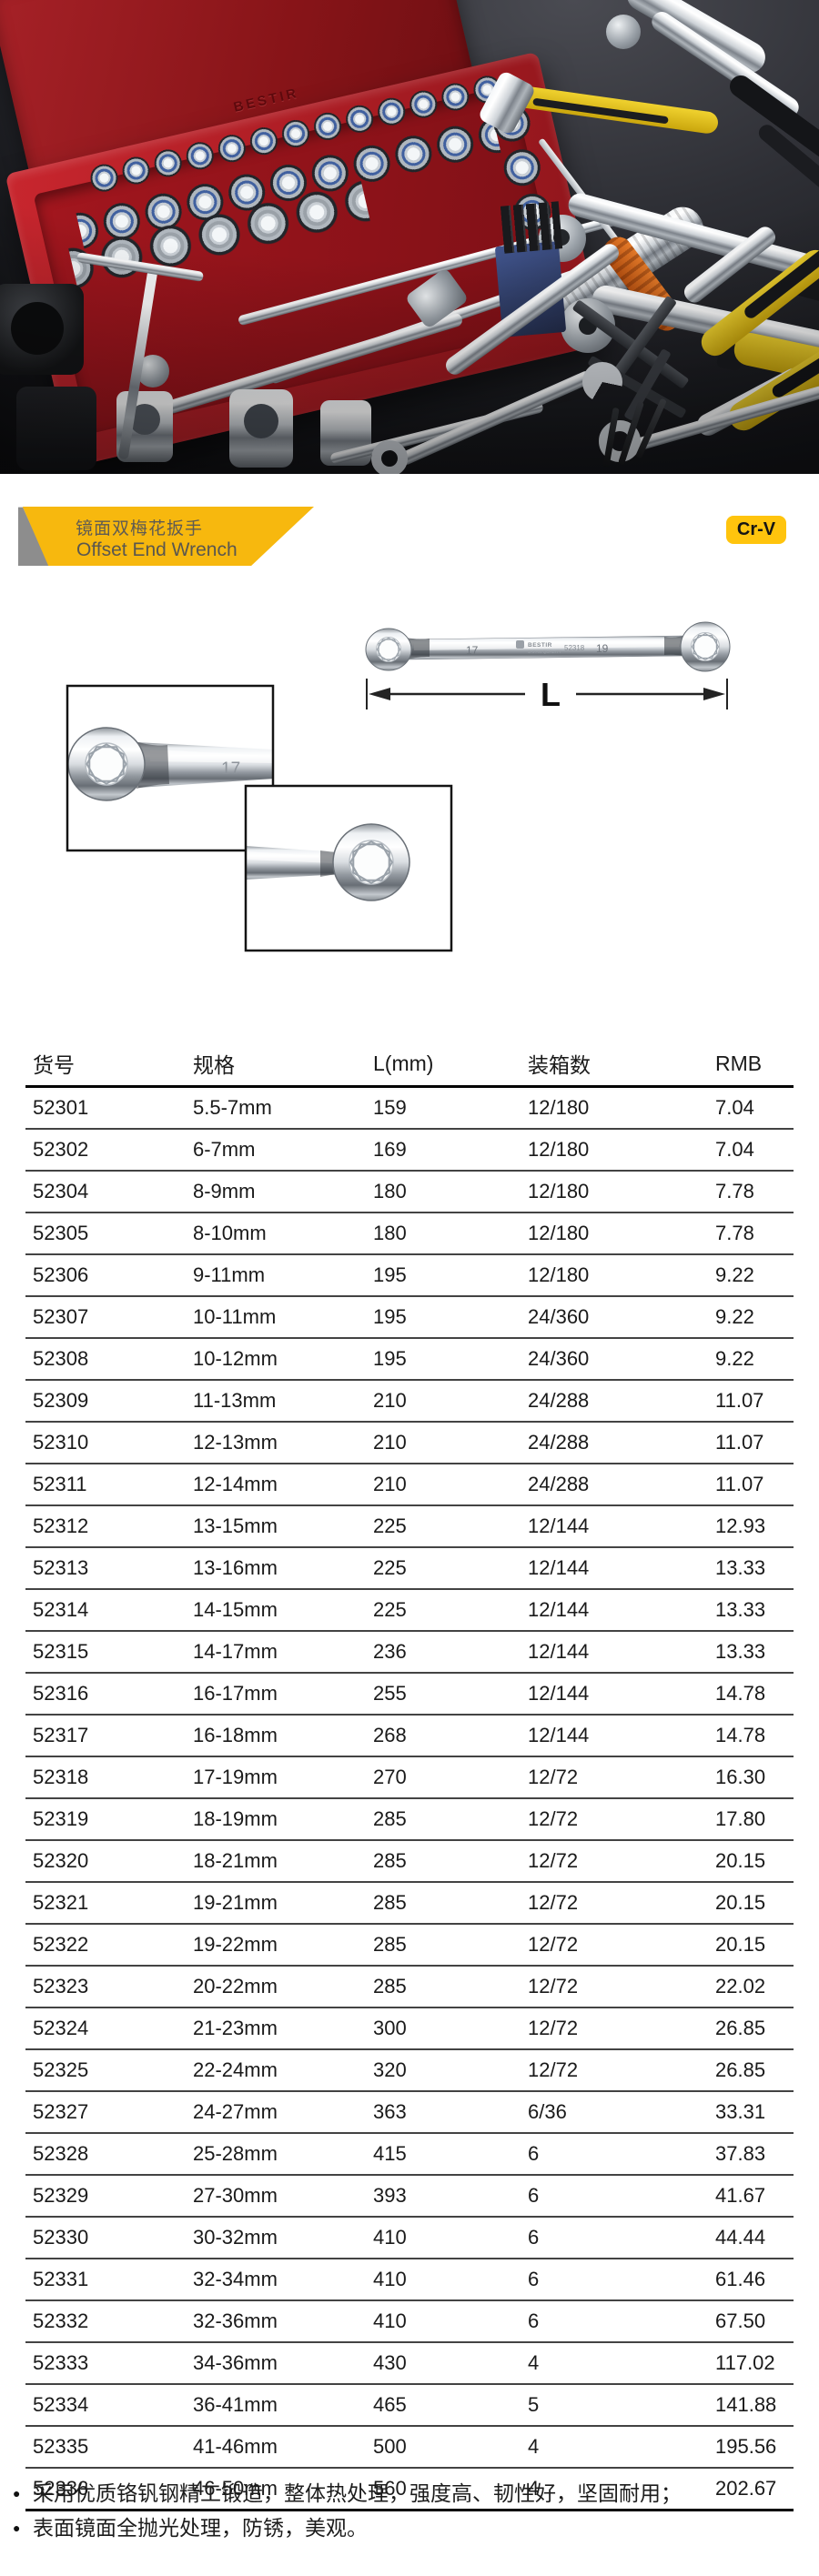  I want to click on cell-price: 26.85, so click(741, 2069).